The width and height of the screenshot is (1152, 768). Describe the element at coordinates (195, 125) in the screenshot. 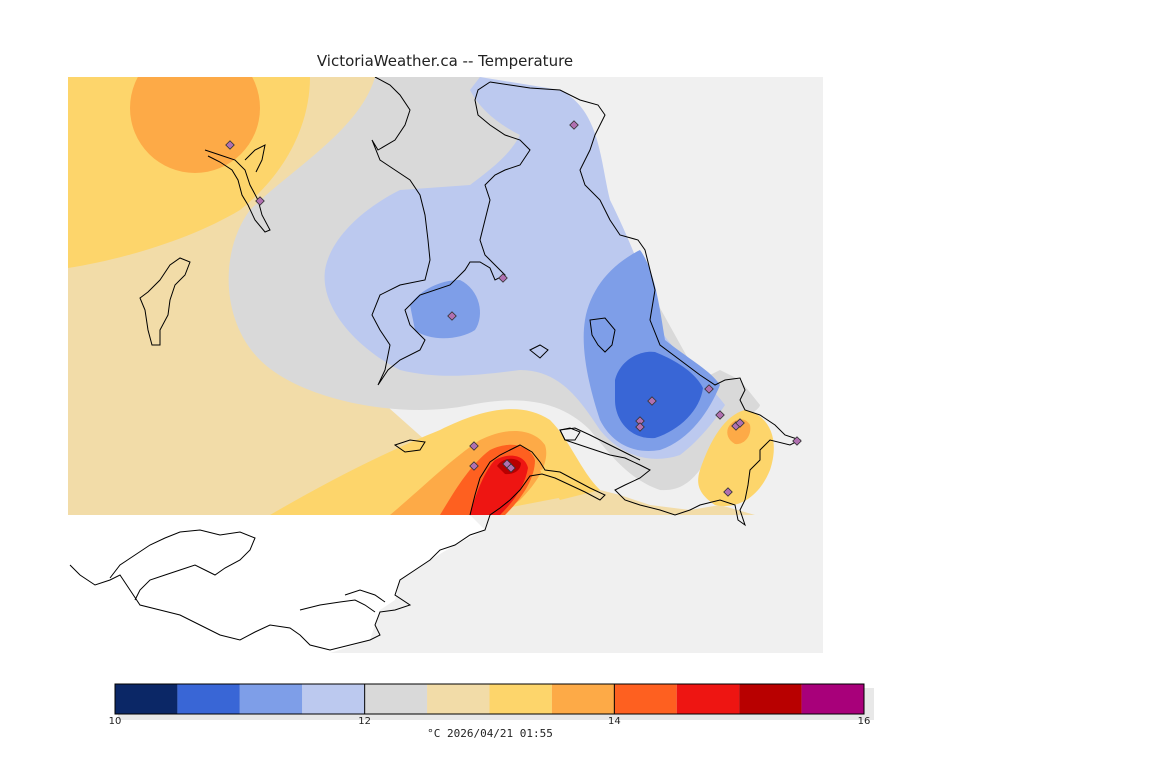

I see `contour-13-5-nw` at that location.